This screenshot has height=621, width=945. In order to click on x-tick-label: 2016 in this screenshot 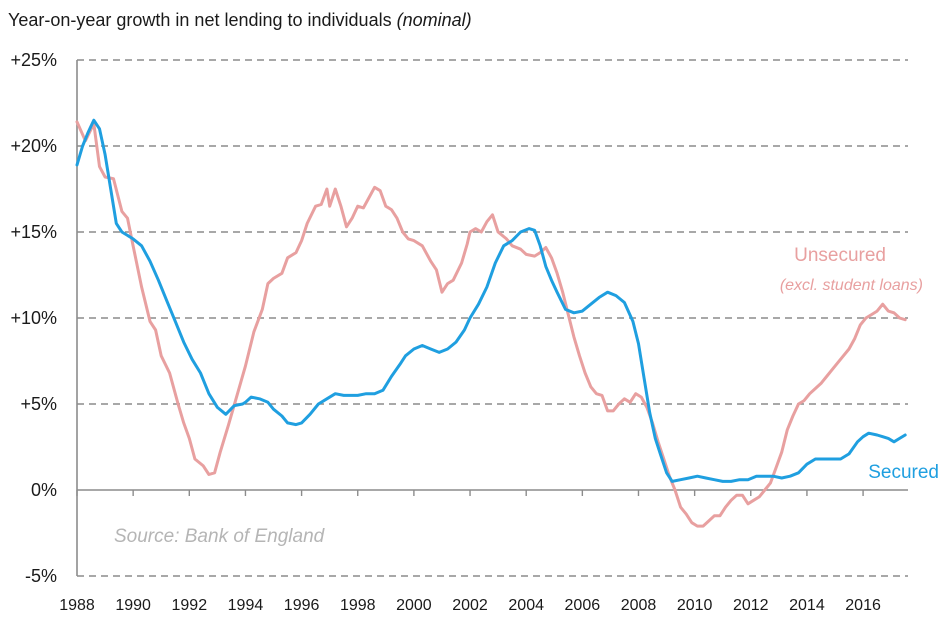, I will do `click(863, 605)`.